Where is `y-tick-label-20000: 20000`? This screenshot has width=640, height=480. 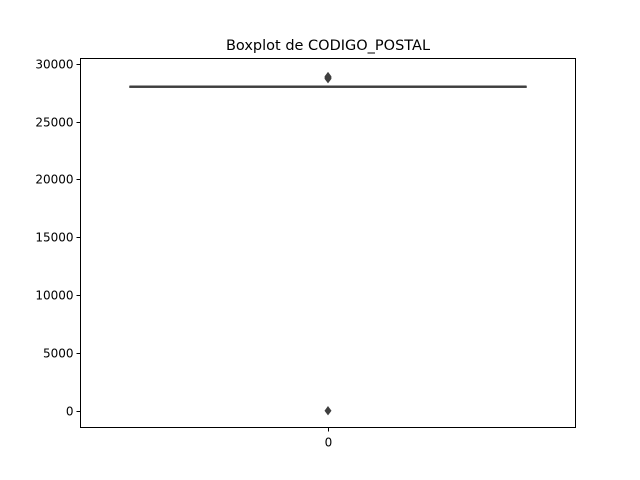 y-tick-label-20000: 20000 is located at coordinates (54, 180).